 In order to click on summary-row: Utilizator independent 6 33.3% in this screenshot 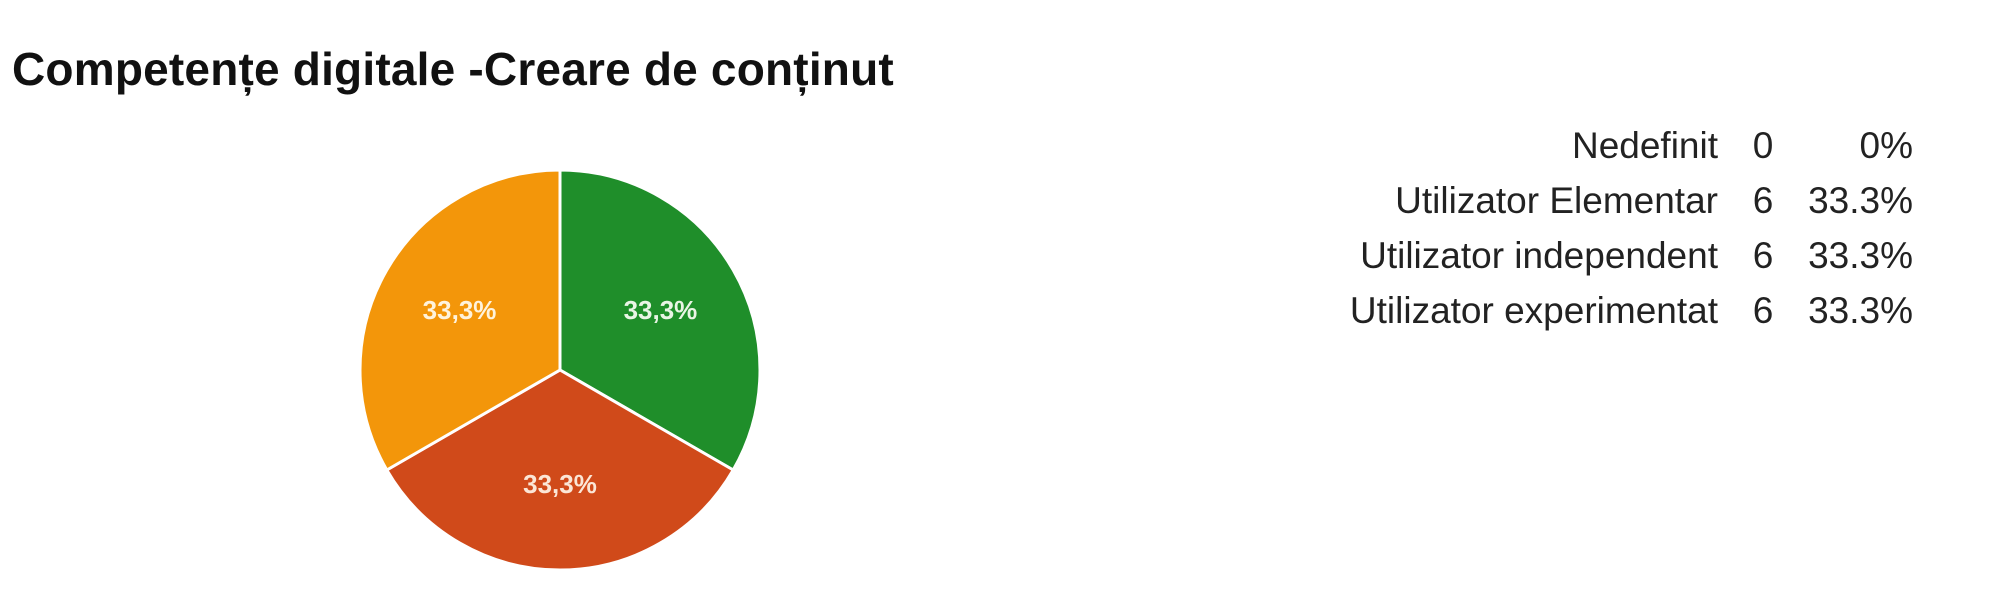, I will do `click(1591, 255)`.